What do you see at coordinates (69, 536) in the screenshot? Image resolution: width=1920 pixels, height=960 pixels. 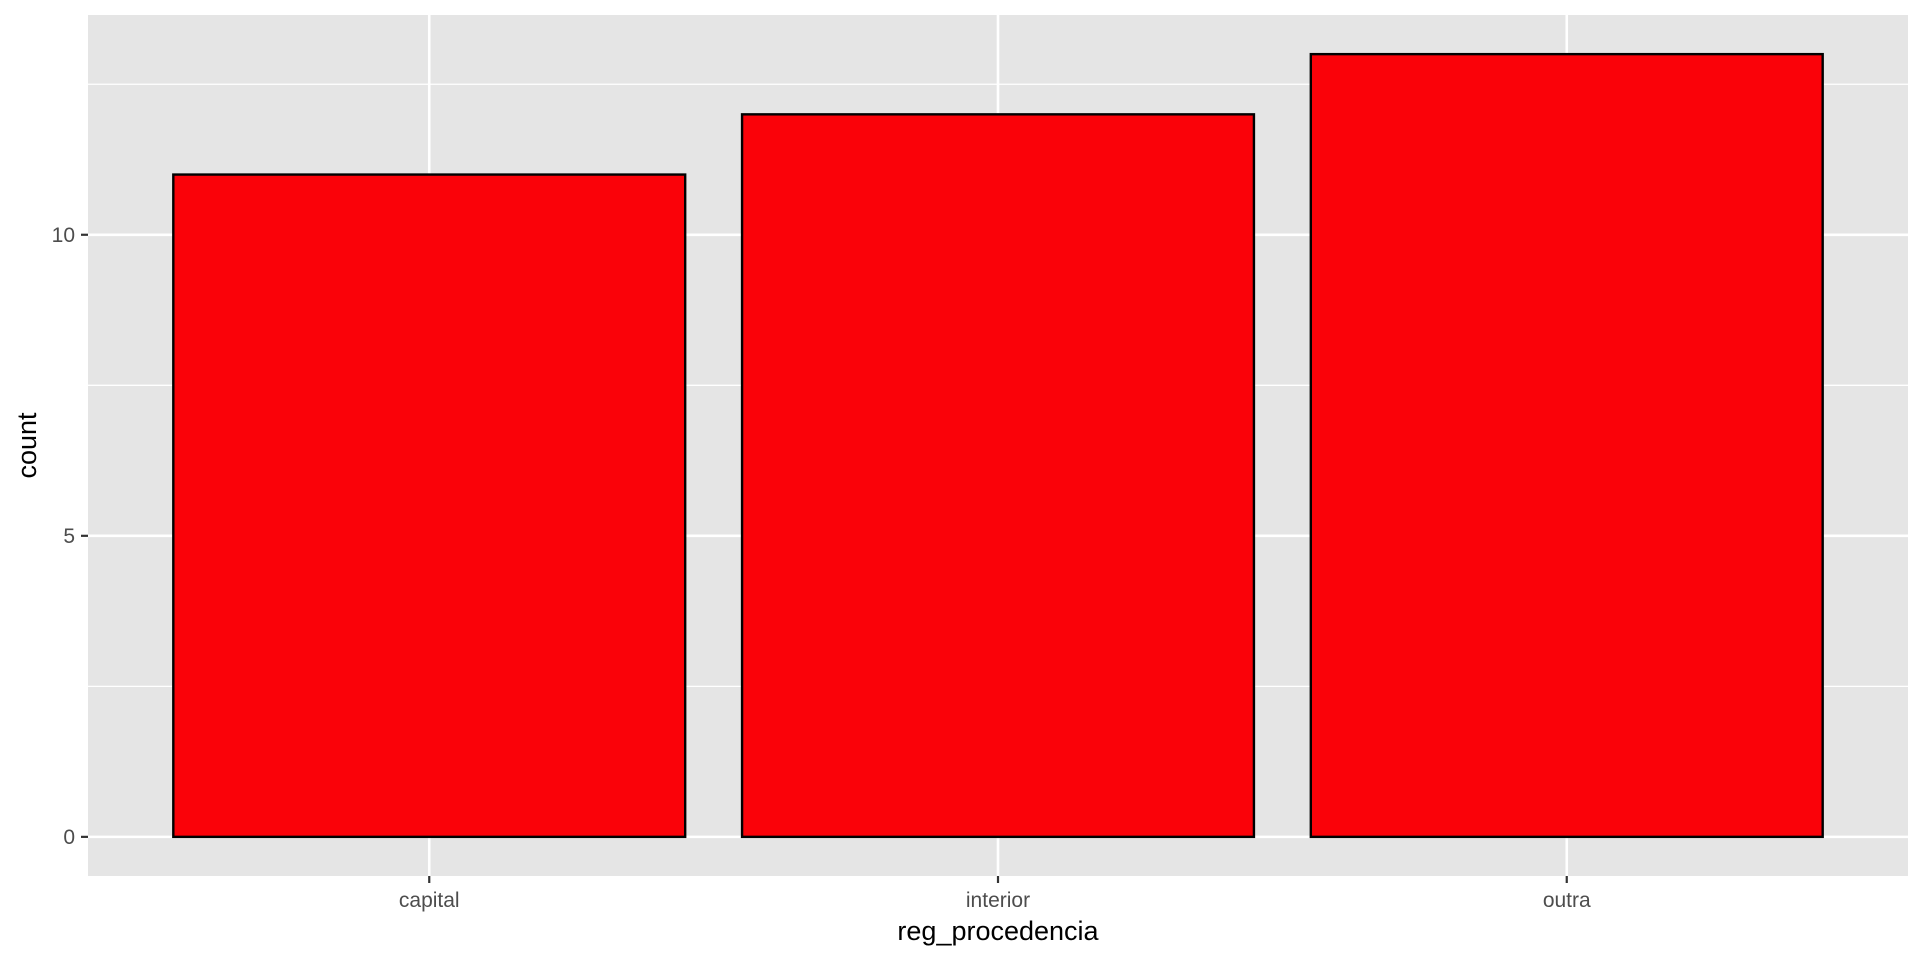 I see `y-tick-label: 5` at bounding box center [69, 536].